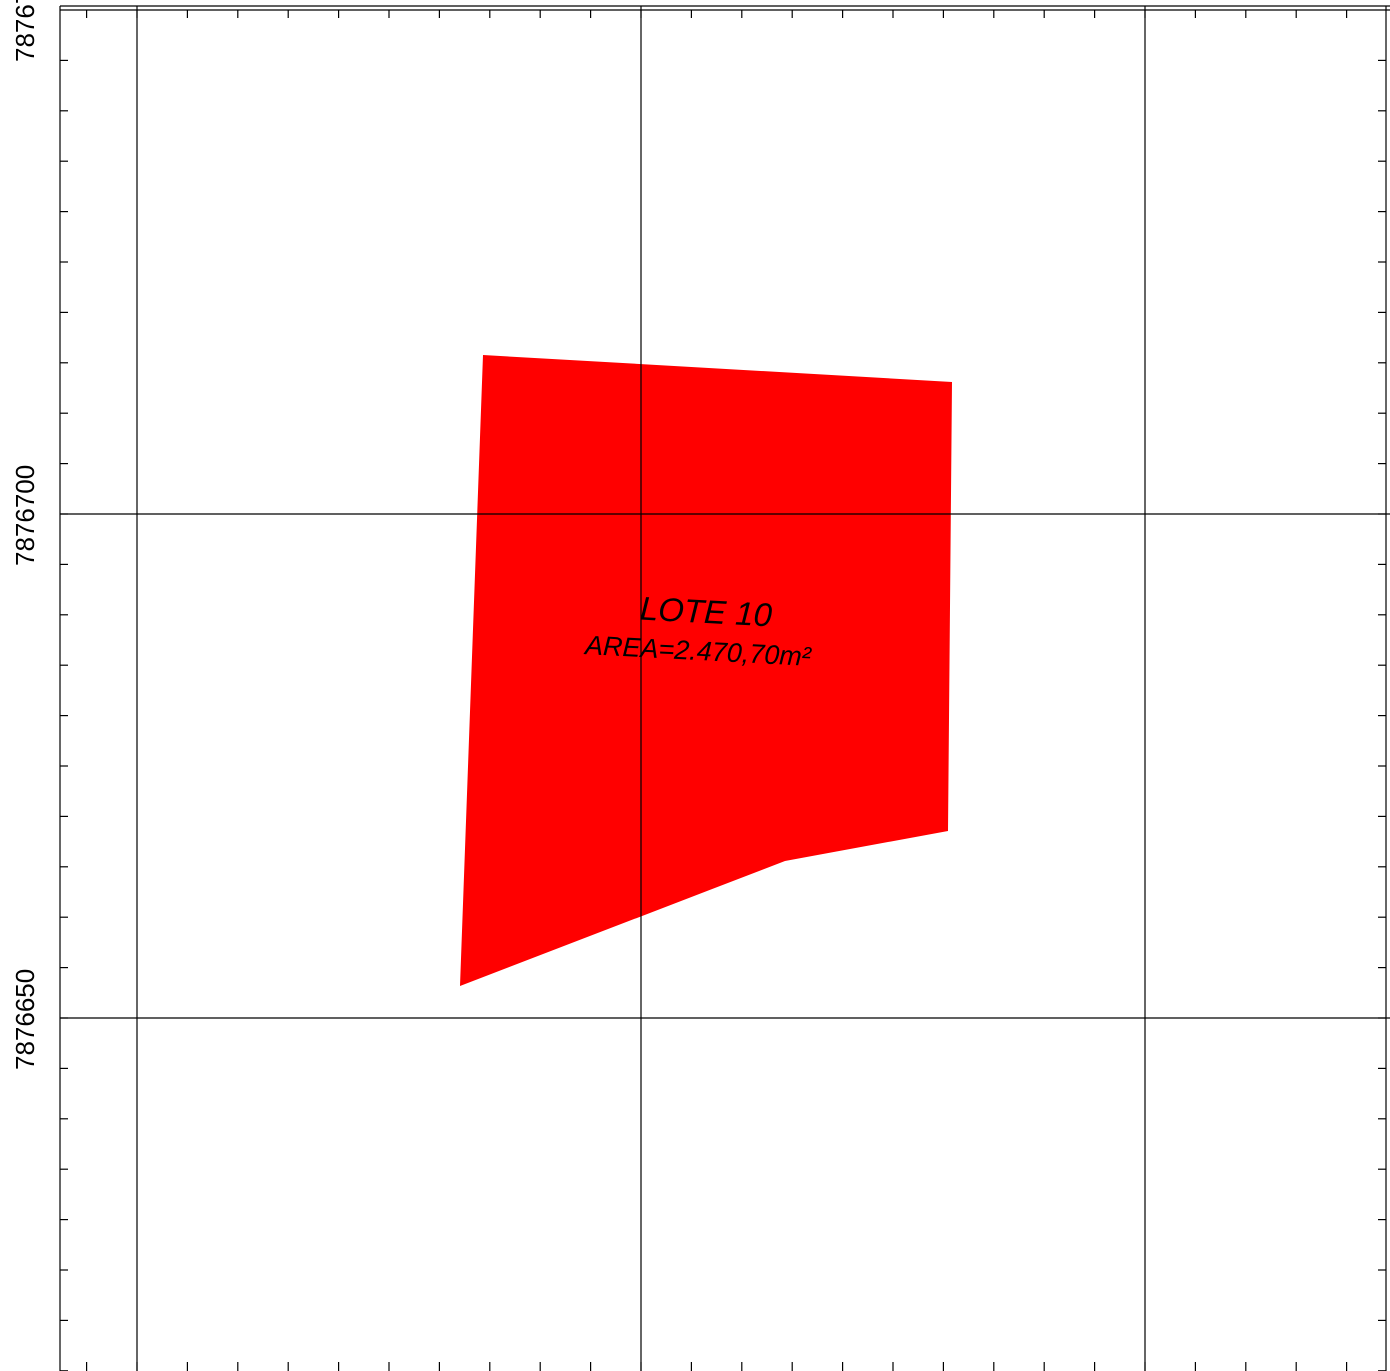 This screenshot has width=1390, height=1371. I want to click on lot-name-label: LOTE 10, so click(706, 612).